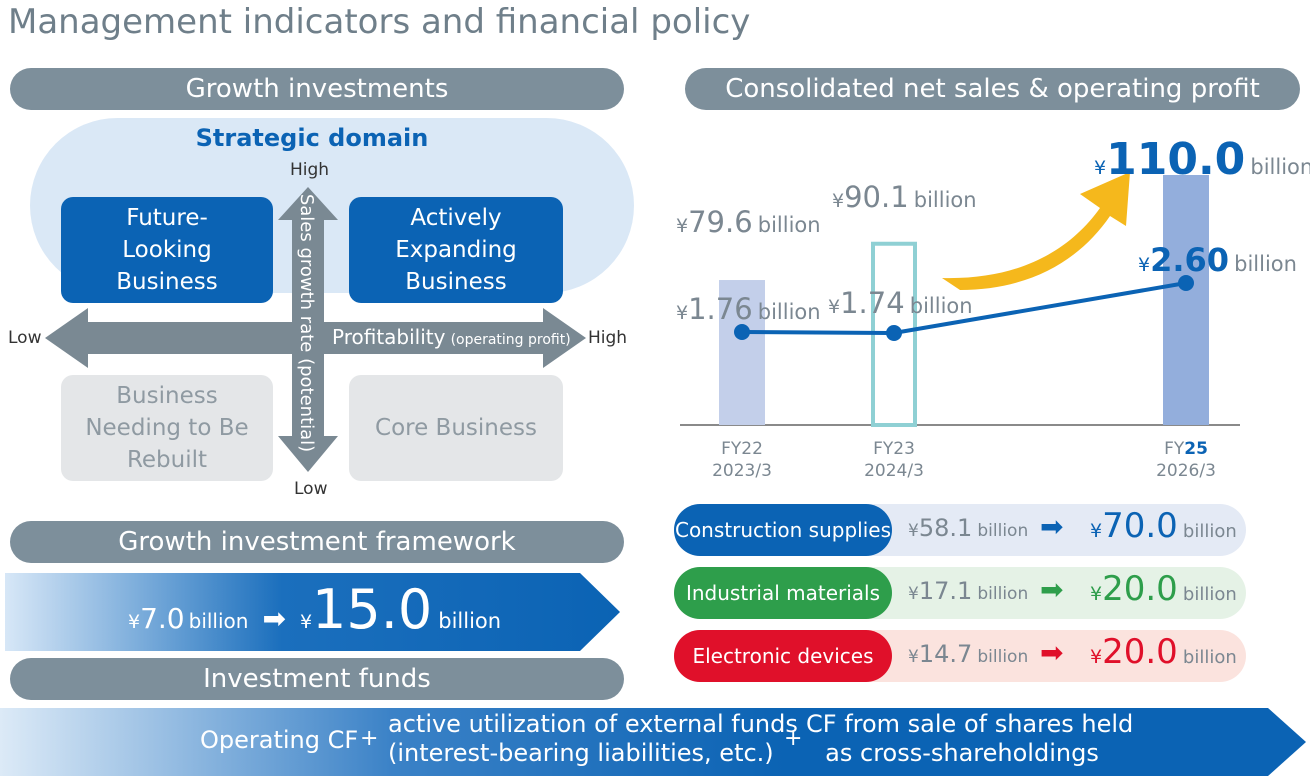 The width and height of the screenshot is (1310, 779). I want to click on future-looking-business-box: Future-Looking Business, so click(167, 250).